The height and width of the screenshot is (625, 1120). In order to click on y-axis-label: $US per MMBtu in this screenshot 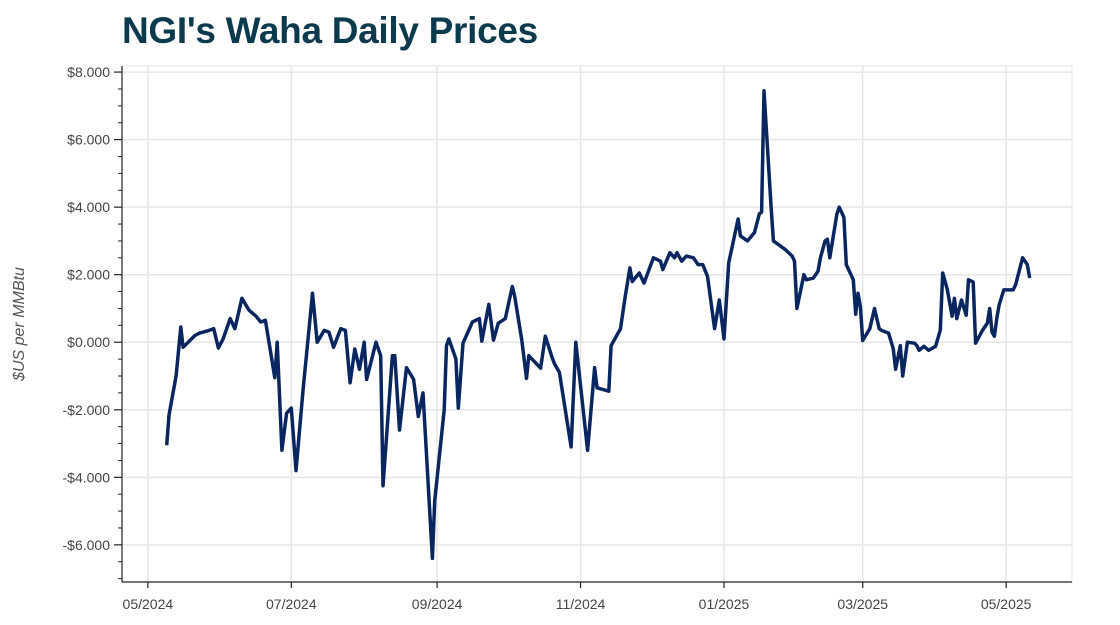, I will do `click(19, 324)`.